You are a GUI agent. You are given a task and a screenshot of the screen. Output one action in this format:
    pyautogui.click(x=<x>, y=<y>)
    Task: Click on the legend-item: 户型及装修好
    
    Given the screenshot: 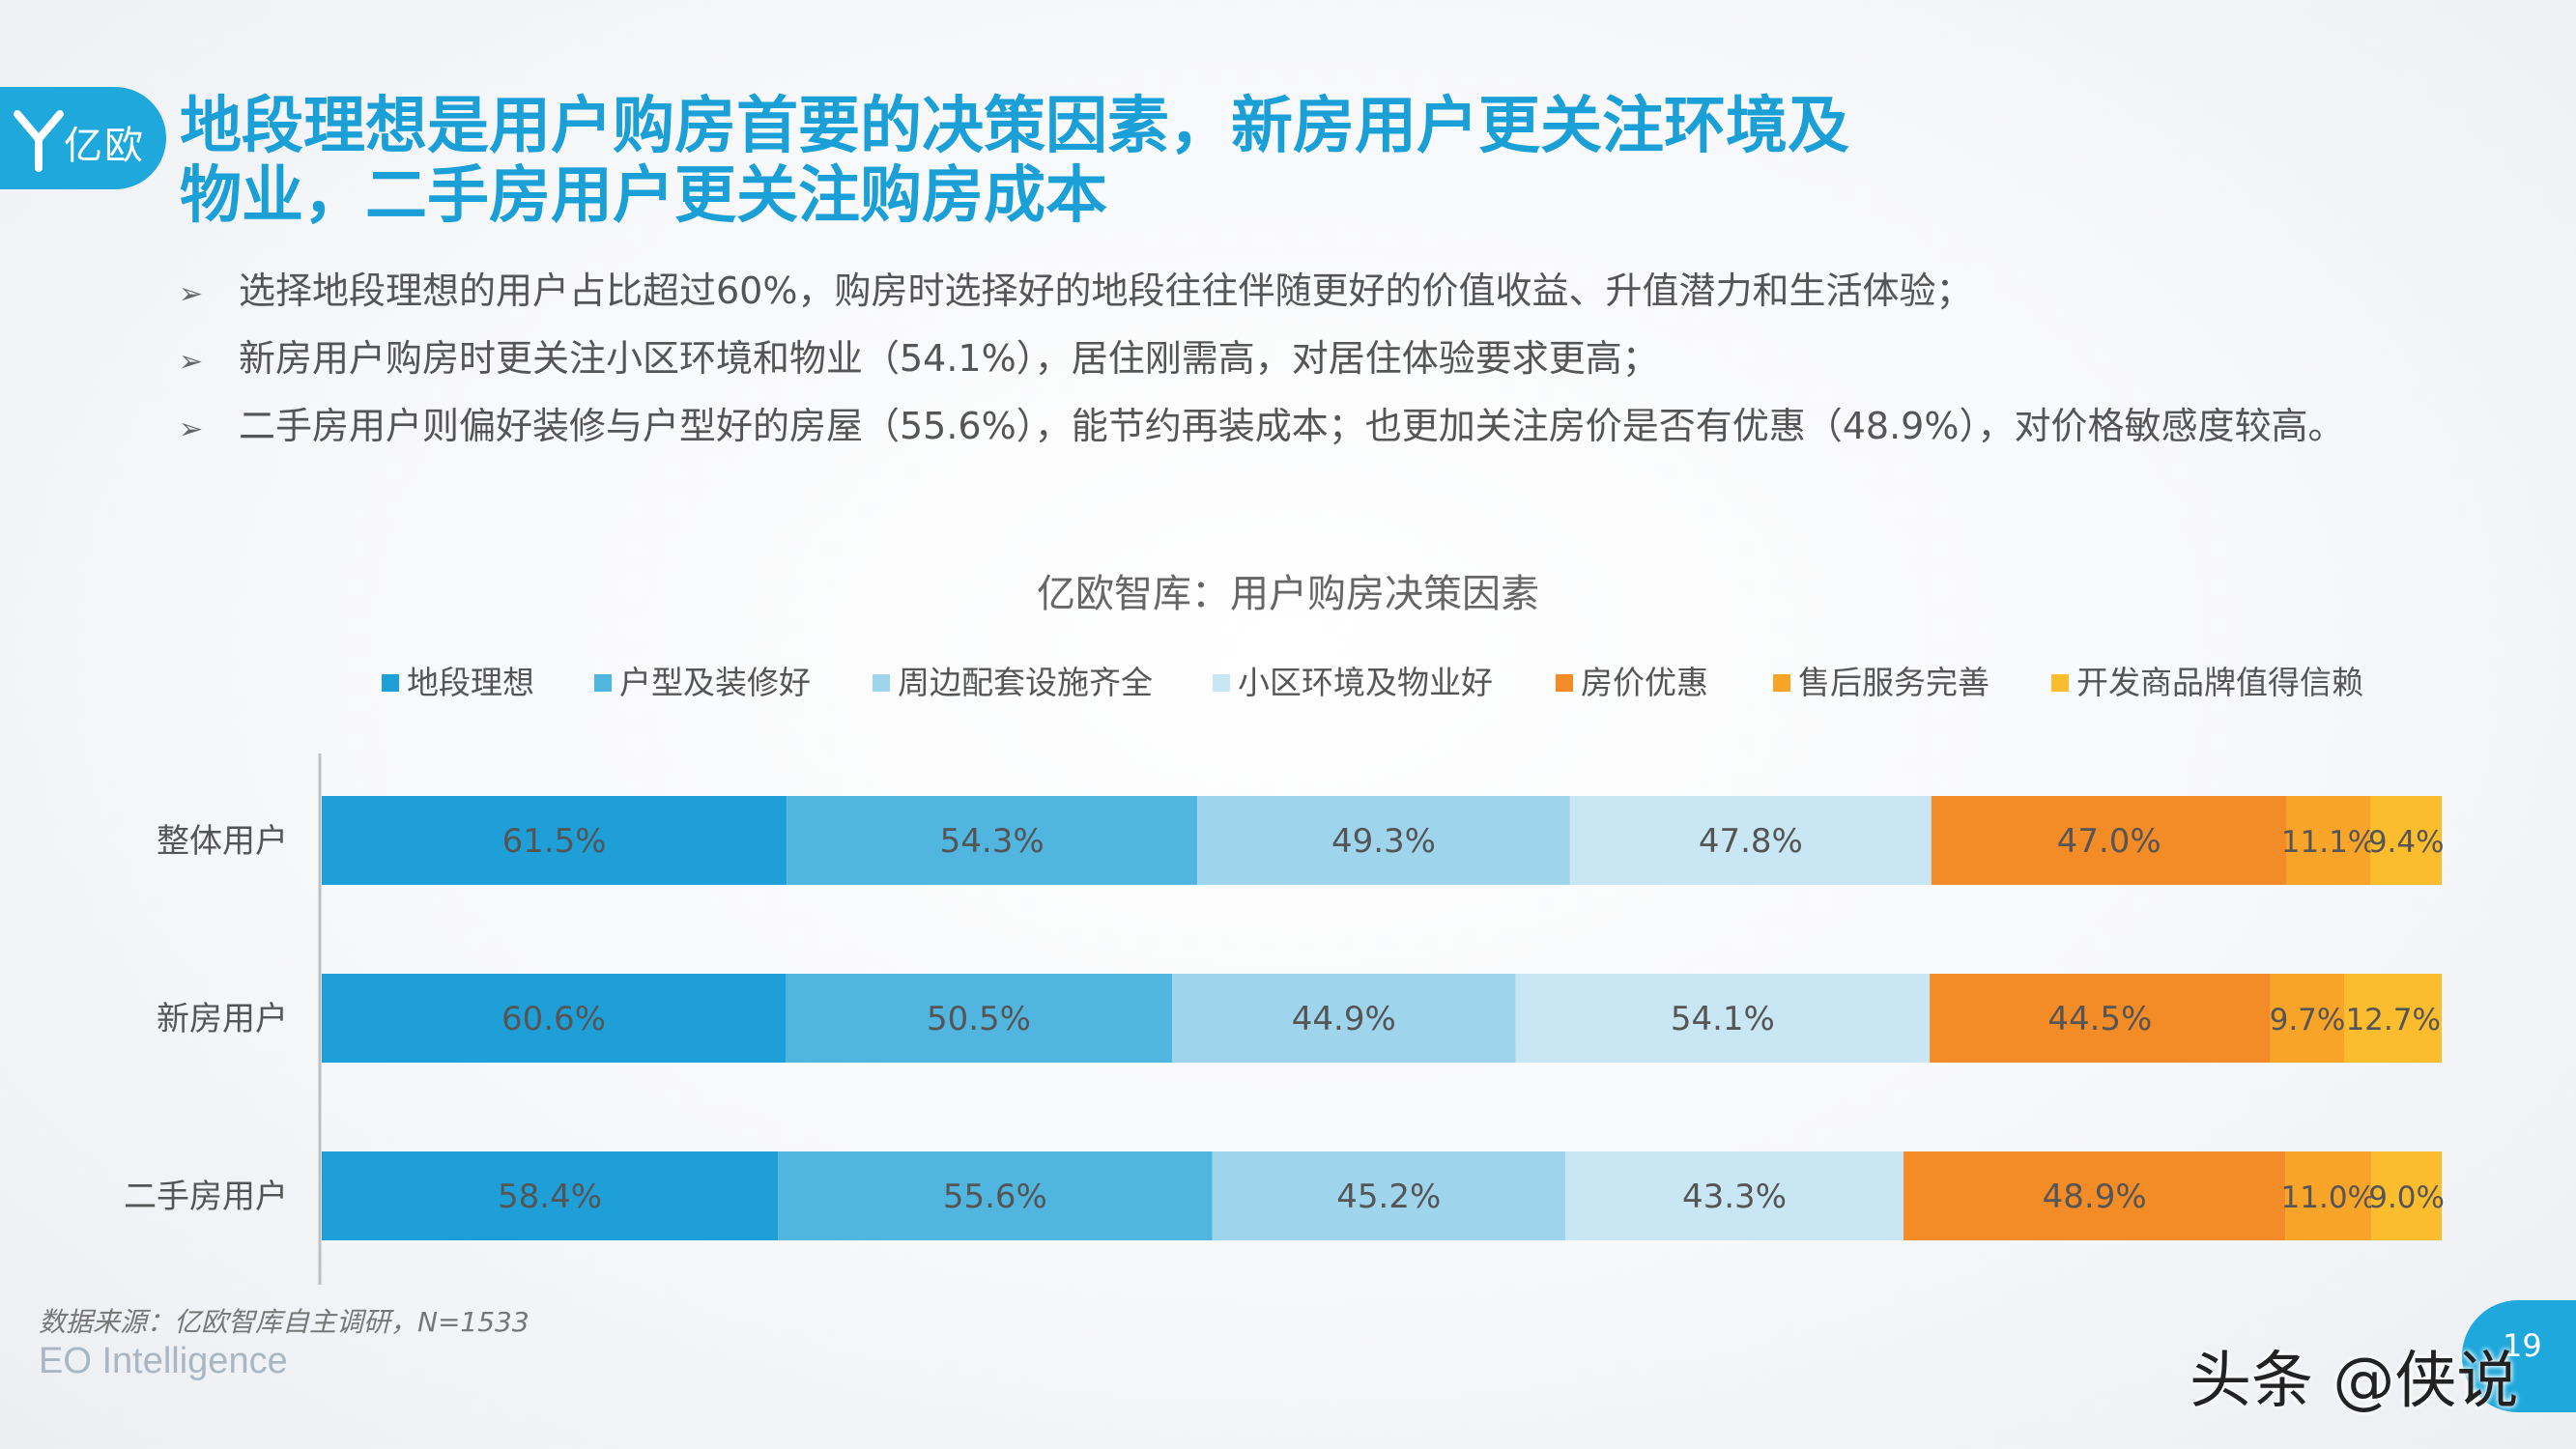 What is the action you would take?
    pyautogui.click(x=703, y=680)
    